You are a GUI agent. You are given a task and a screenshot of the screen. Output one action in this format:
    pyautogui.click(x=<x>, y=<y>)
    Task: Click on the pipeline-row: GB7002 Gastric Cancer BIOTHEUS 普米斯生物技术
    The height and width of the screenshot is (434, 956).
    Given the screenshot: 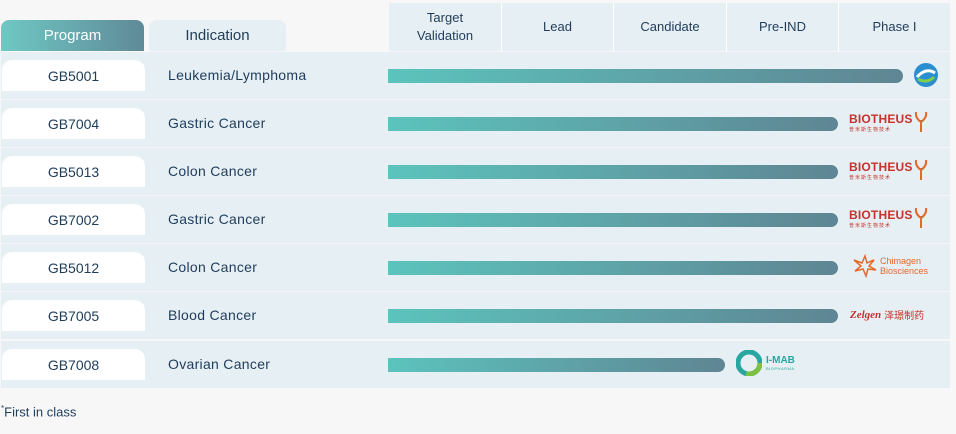 What is the action you would take?
    pyautogui.click(x=475, y=219)
    